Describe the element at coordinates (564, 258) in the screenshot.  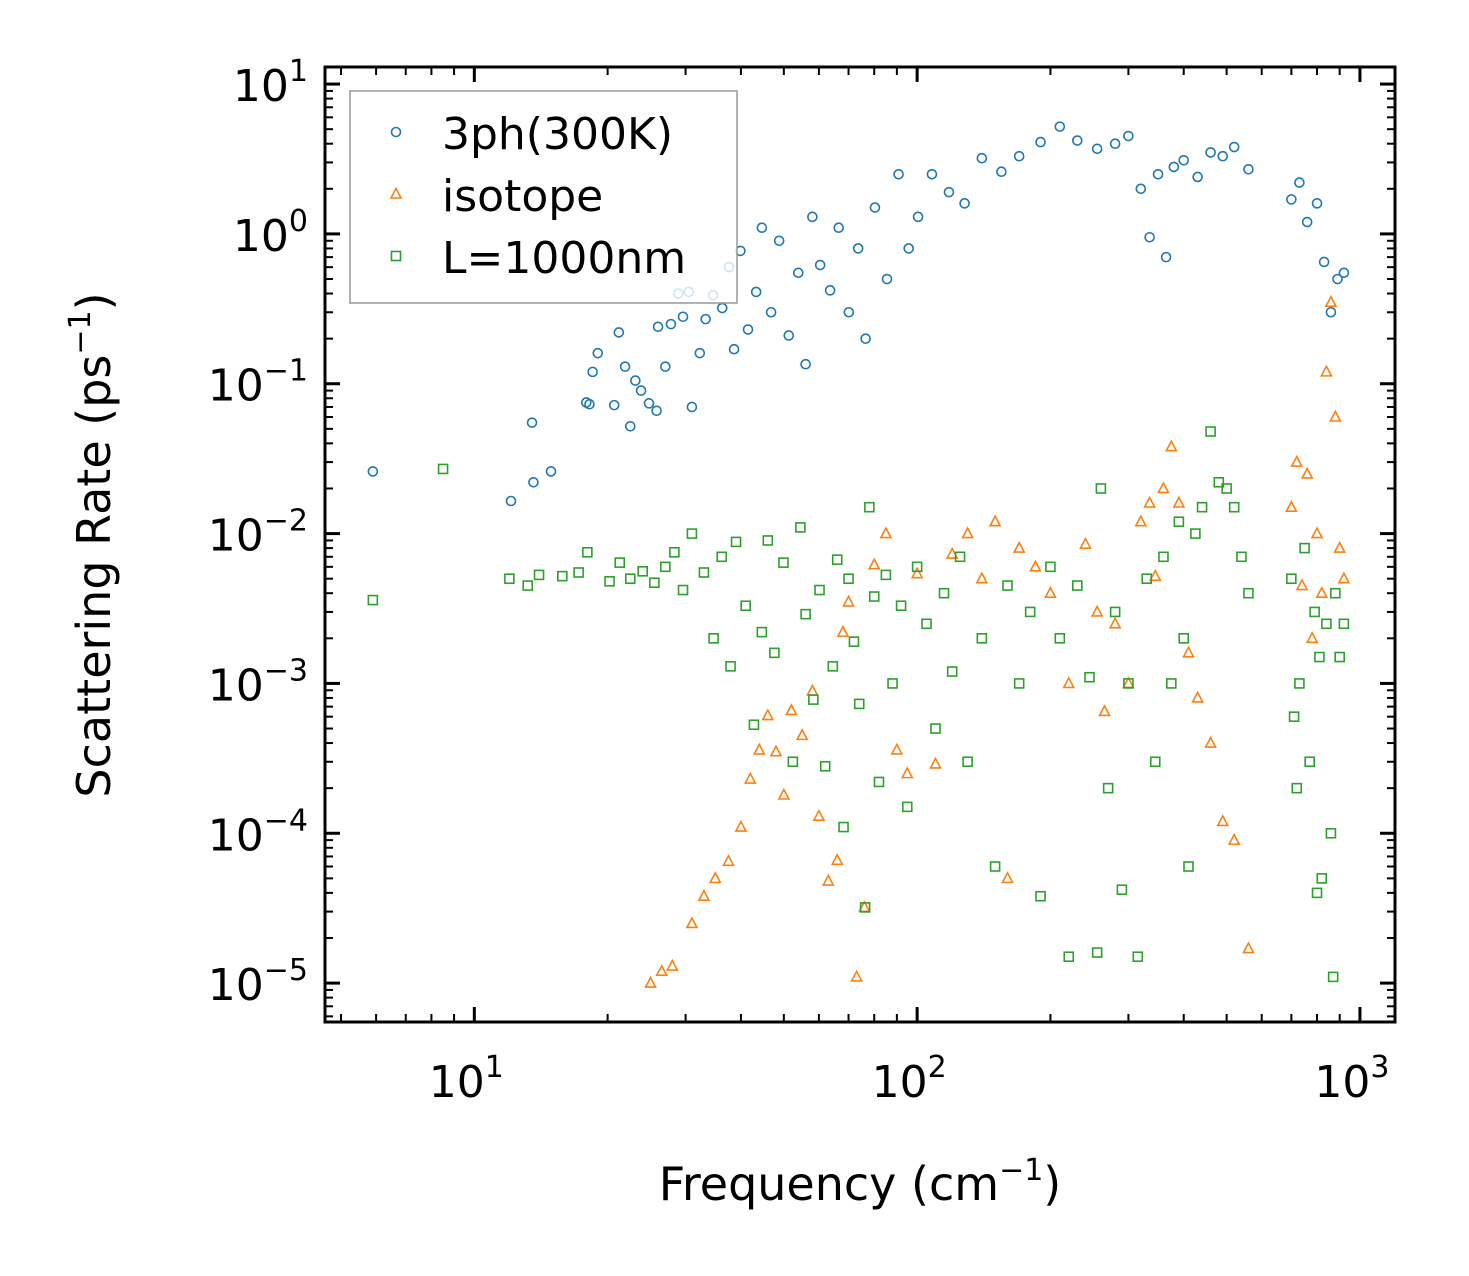
I see `legend-label: L=1000nm` at that location.